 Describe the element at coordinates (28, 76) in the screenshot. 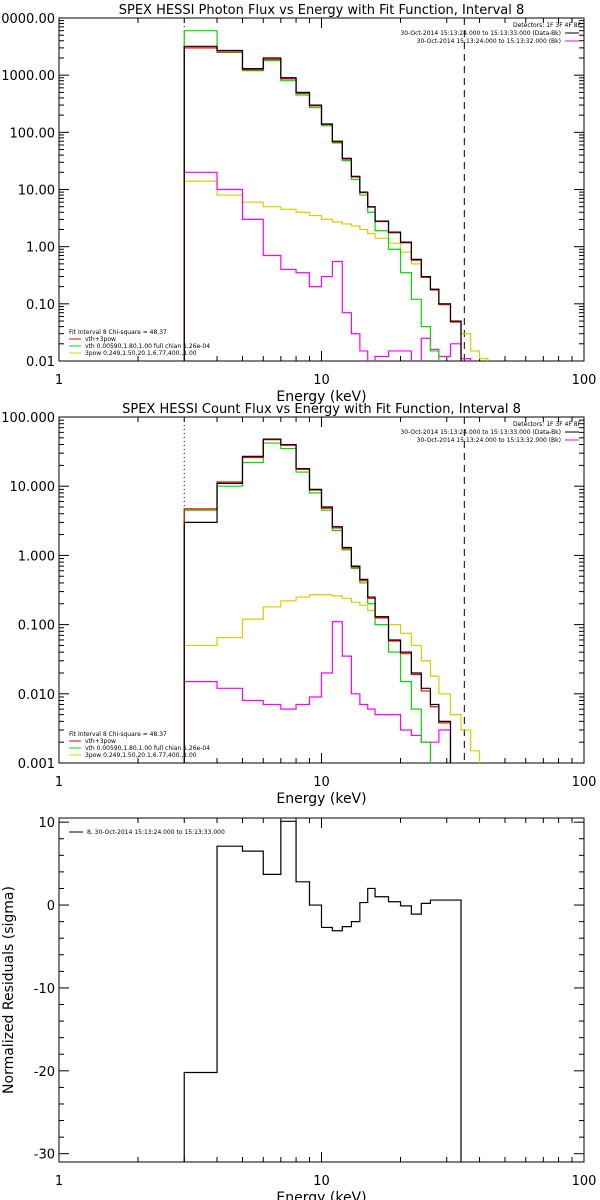

I see `y-tick-label: 1000.00` at that location.